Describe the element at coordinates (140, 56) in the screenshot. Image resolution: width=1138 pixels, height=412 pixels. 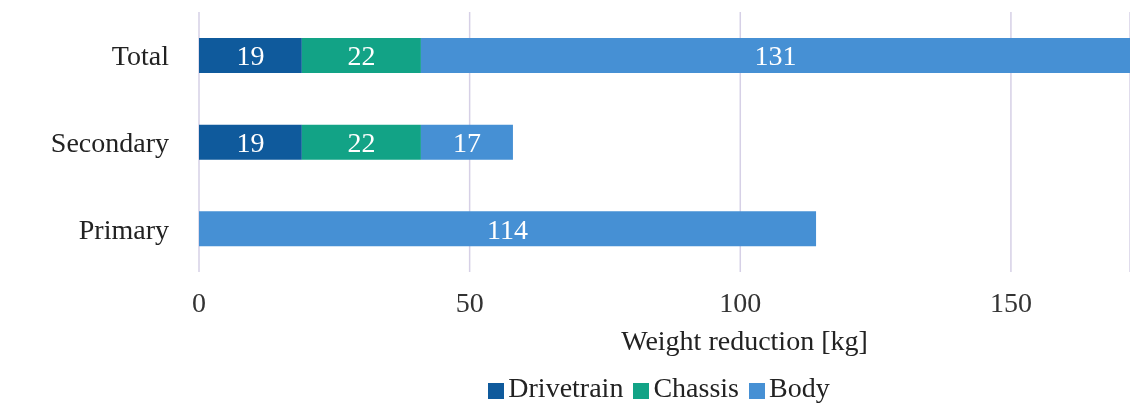
I see `y-tick-label: Total` at that location.